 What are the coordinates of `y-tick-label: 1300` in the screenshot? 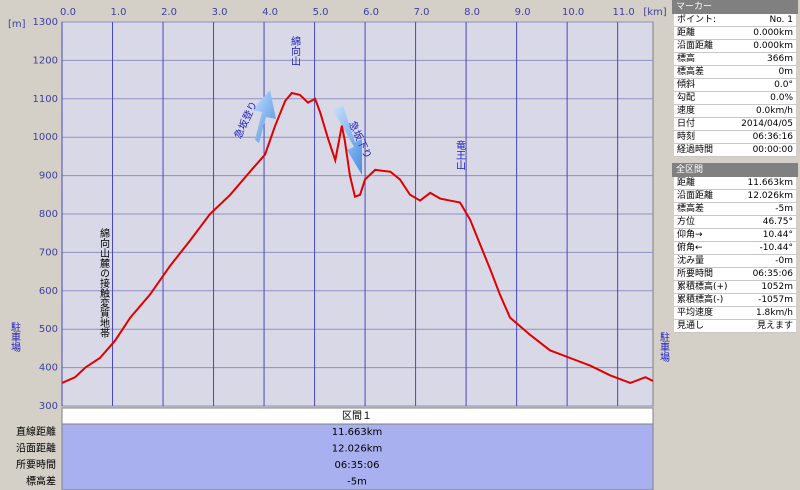 It's located at (45, 22).